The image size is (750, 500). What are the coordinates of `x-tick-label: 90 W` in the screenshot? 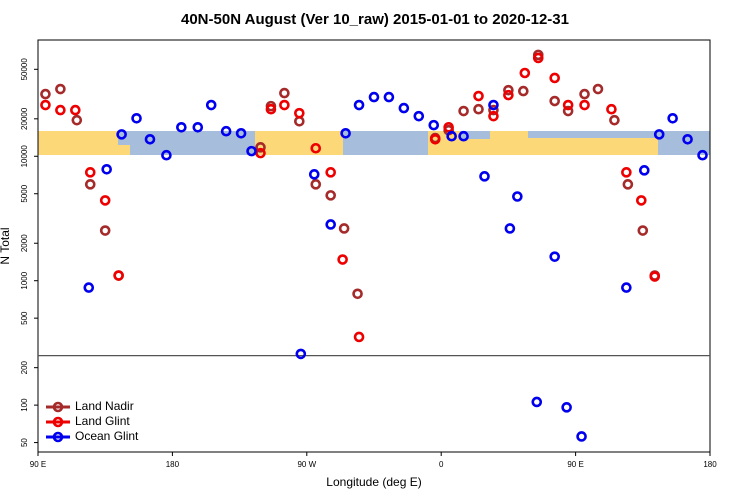 It's located at (306, 464).